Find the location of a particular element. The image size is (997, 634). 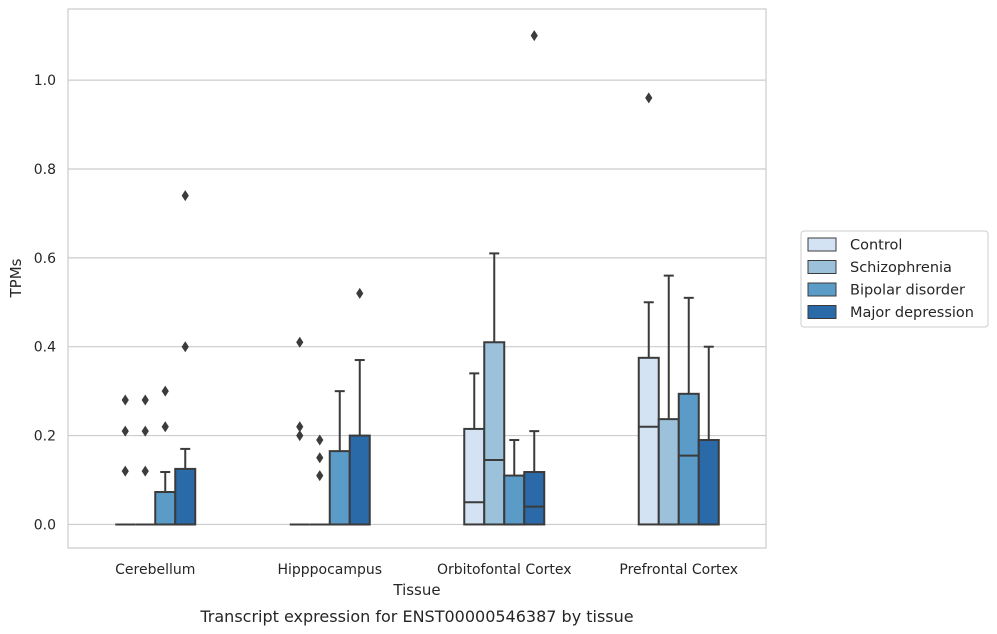

y-tick-label: 0.2 is located at coordinates (45, 437).